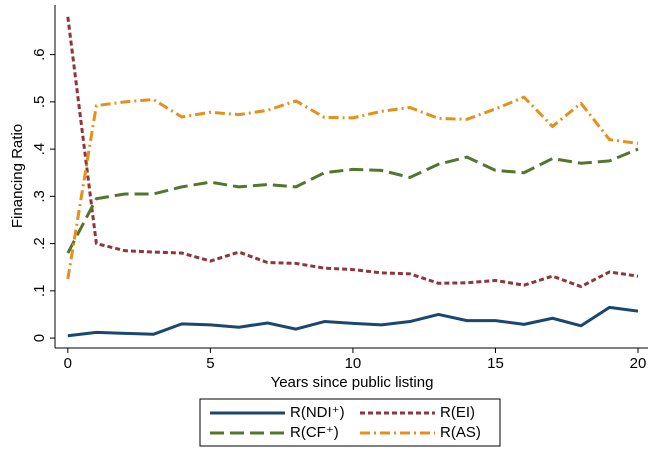 The image size is (651, 455). Describe the element at coordinates (39, 102) in the screenshot. I see `y-tick-label: .5` at that location.